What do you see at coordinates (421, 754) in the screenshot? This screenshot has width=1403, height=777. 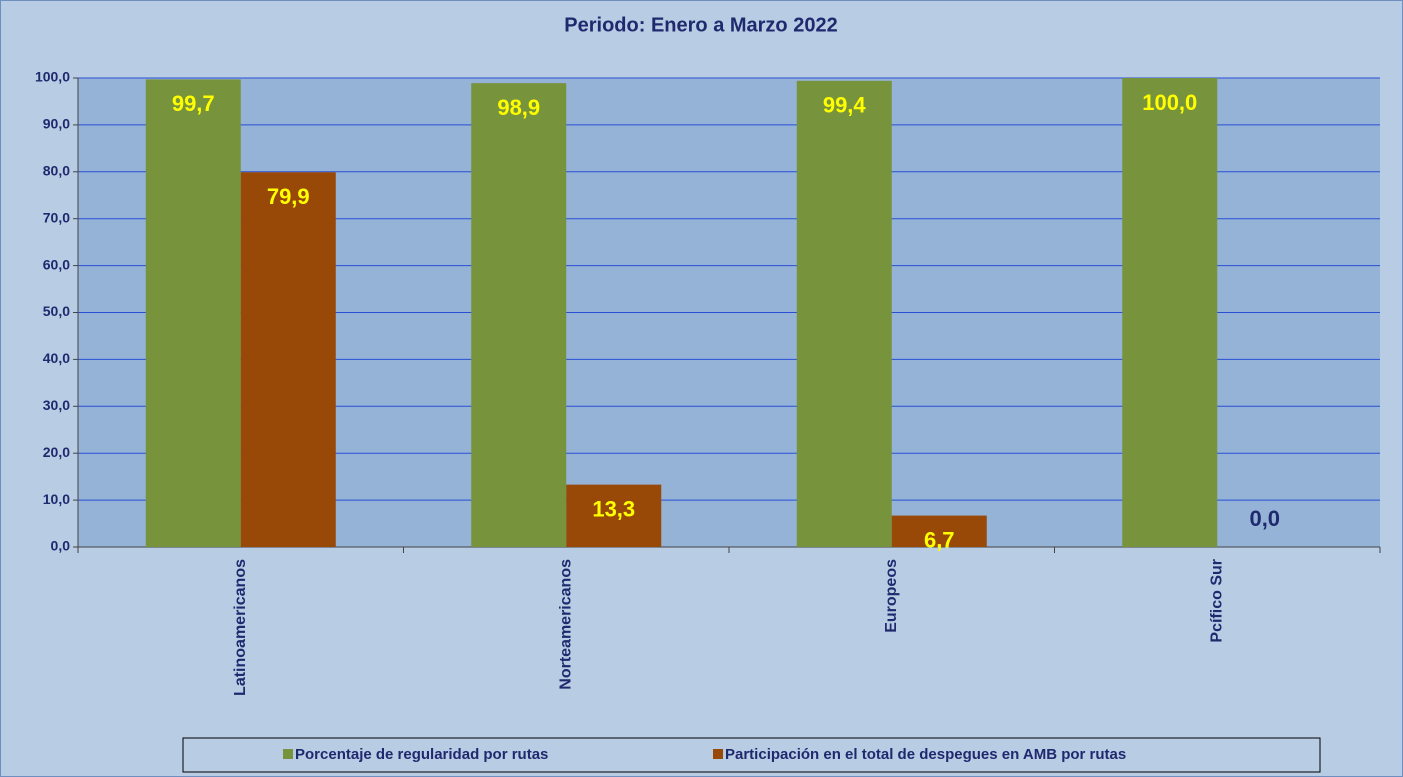 I see `legend-label: Porcentaje de regularidad por rutas` at bounding box center [421, 754].